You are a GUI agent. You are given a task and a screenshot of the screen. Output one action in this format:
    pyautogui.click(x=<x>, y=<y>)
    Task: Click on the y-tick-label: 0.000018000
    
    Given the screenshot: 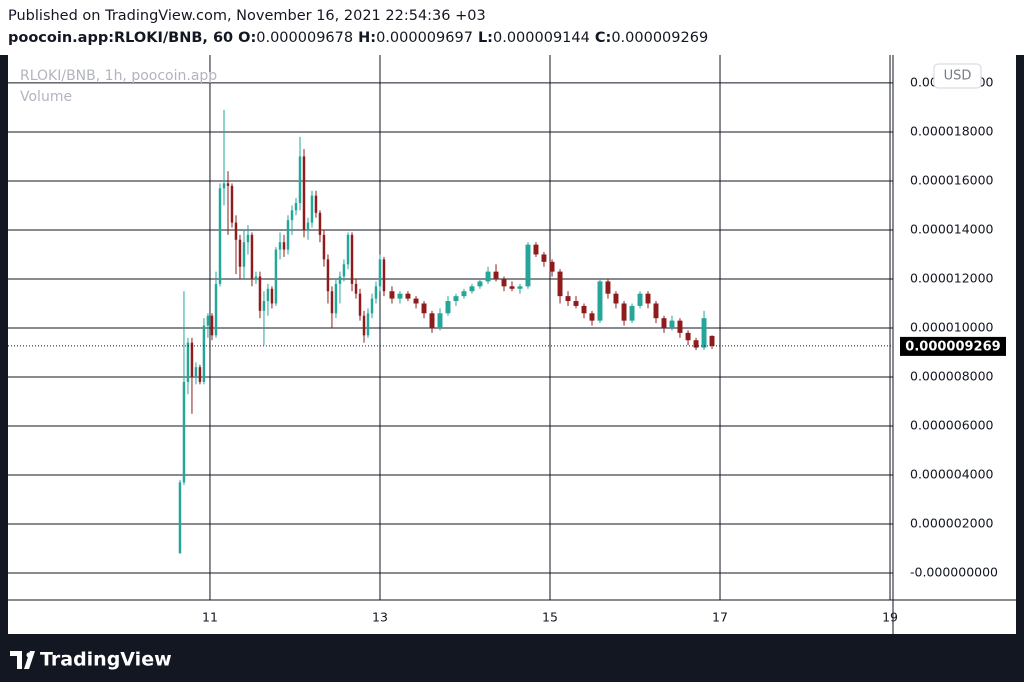 What is the action you would take?
    pyautogui.click(x=952, y=130)
    